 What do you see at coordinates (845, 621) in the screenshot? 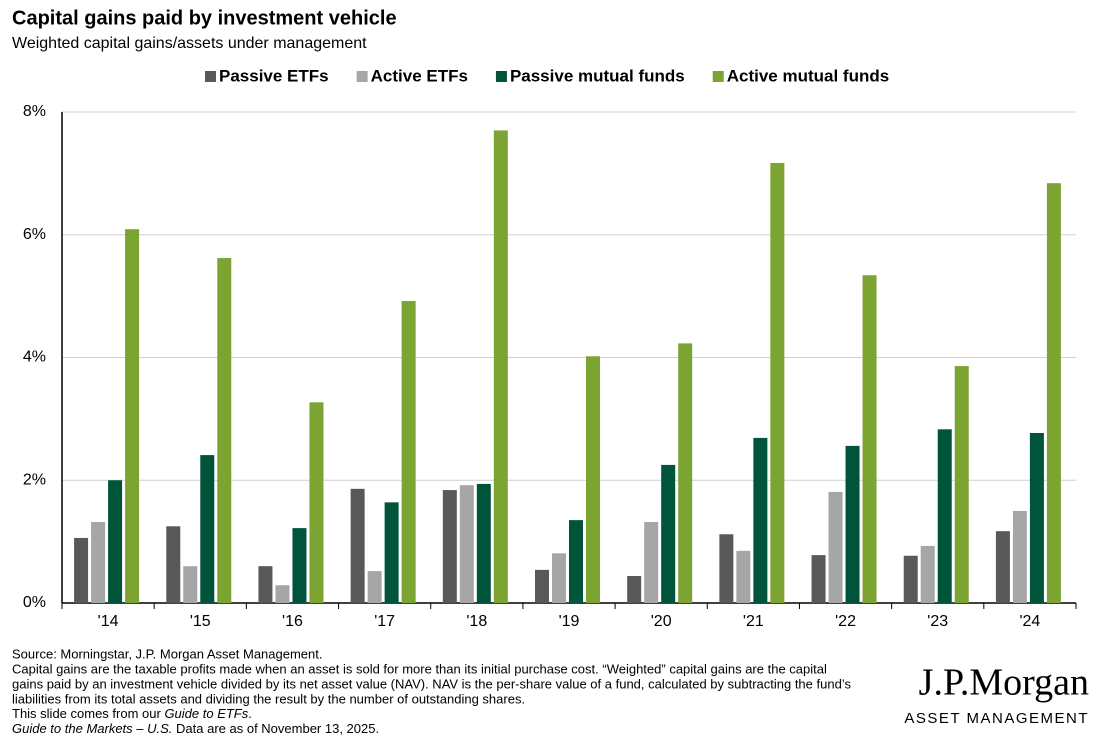
I see `x-tick-label: '22` at bounding box center [845, 621].